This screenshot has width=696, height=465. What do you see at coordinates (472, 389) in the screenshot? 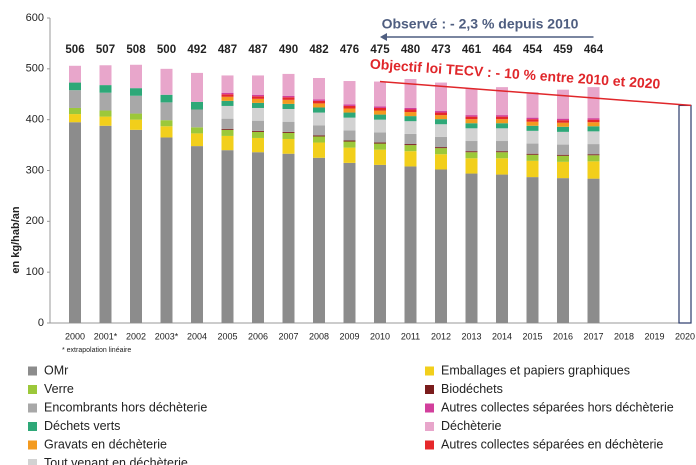
I see `legend-label: Biodéchets` at bounding box center [472, 389].